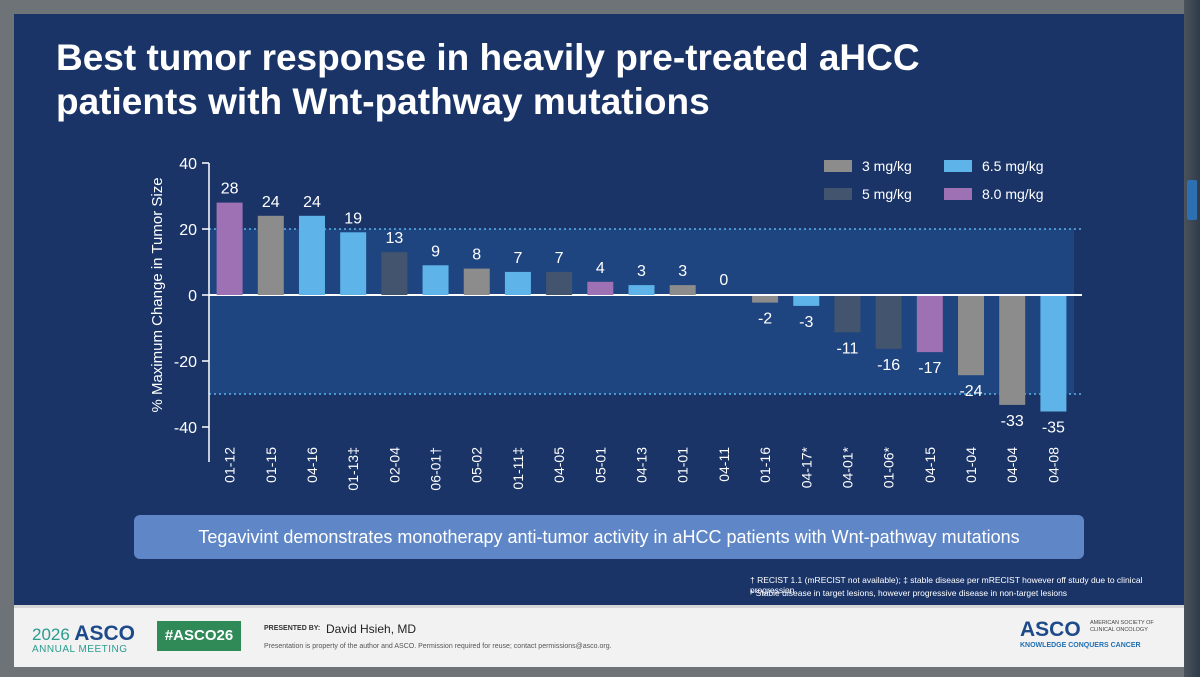  Describe the element at coordinates (929, 368) in the screenshot. I see `data-label: -17` at that location.